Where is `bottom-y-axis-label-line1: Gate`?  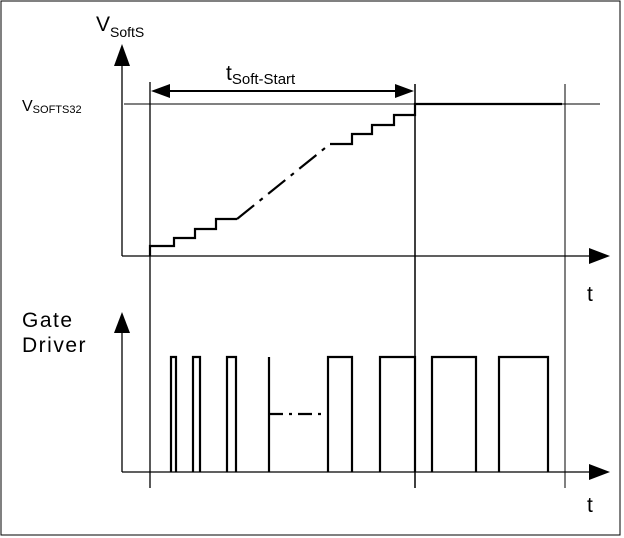 bottom-y-axis-label-line1: Gate is located at coordinates (48, 320).